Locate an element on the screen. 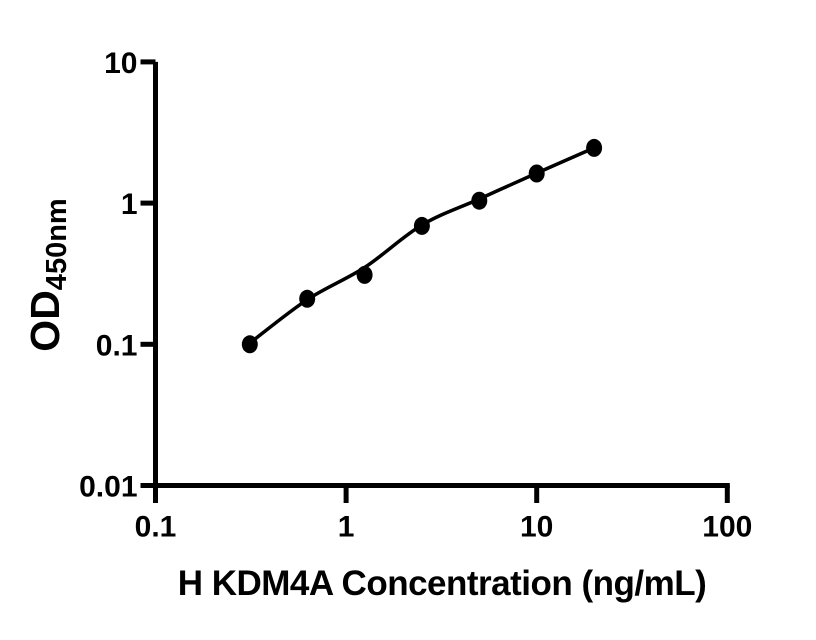 The width and height of the screenshot is (816, 640). x-axis-title: H KDM4A Concentration (ng/mL) is located at coordinates (442, 583).